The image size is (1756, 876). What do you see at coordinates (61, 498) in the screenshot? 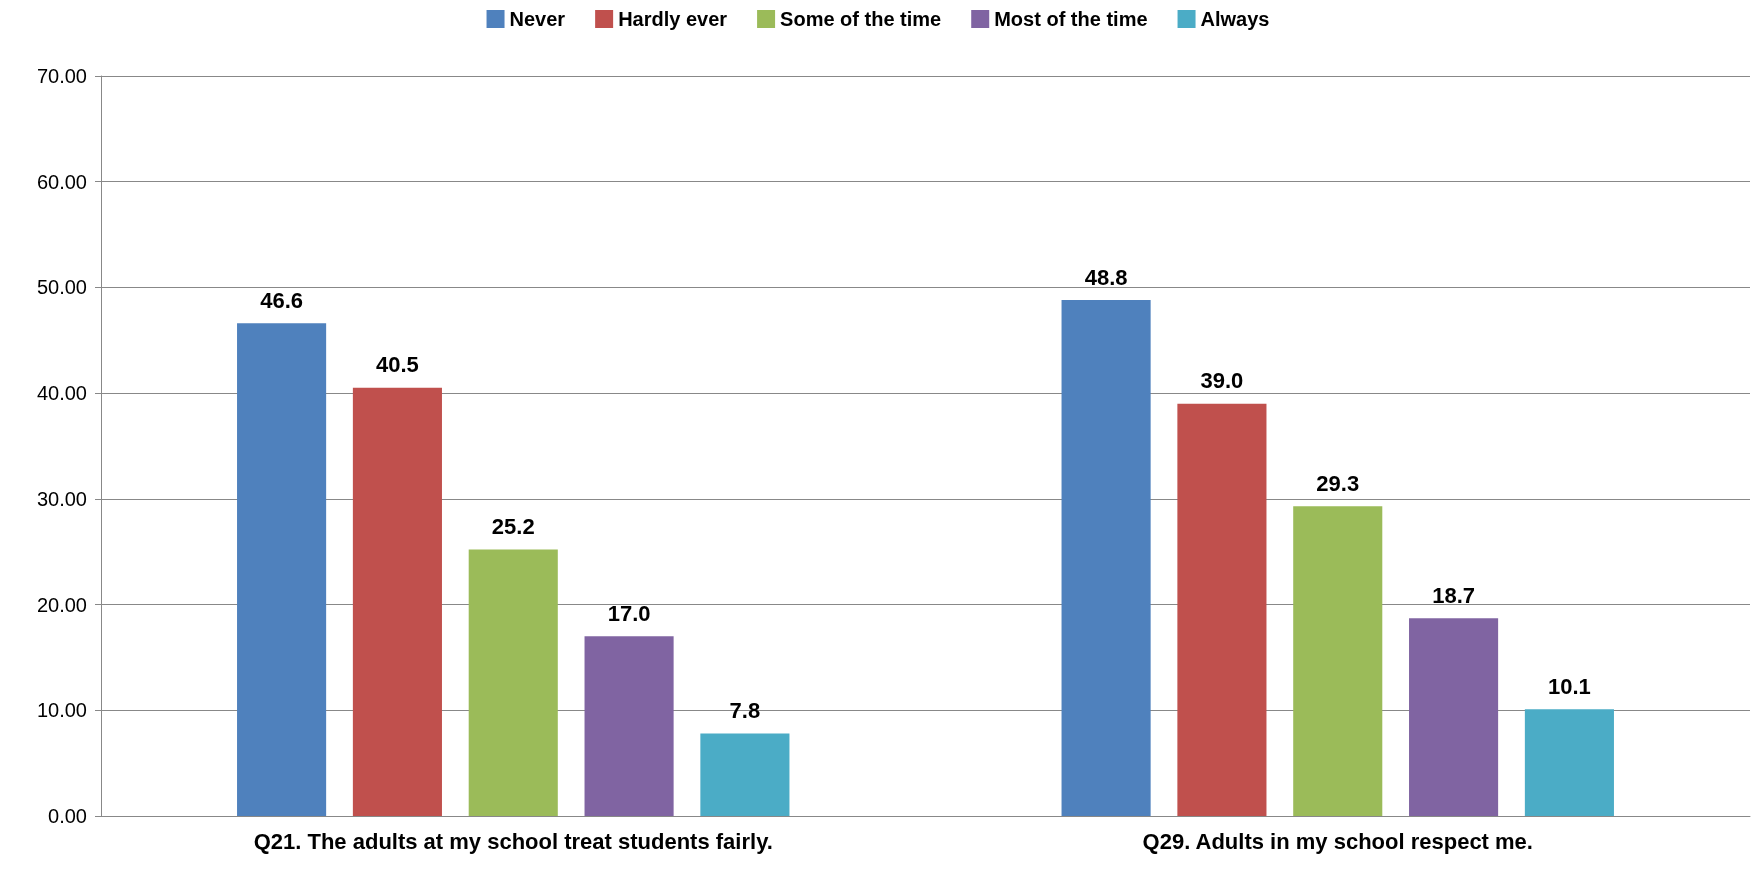
I see `y-tick-label: 30.00` at bounding box center [61, 498].